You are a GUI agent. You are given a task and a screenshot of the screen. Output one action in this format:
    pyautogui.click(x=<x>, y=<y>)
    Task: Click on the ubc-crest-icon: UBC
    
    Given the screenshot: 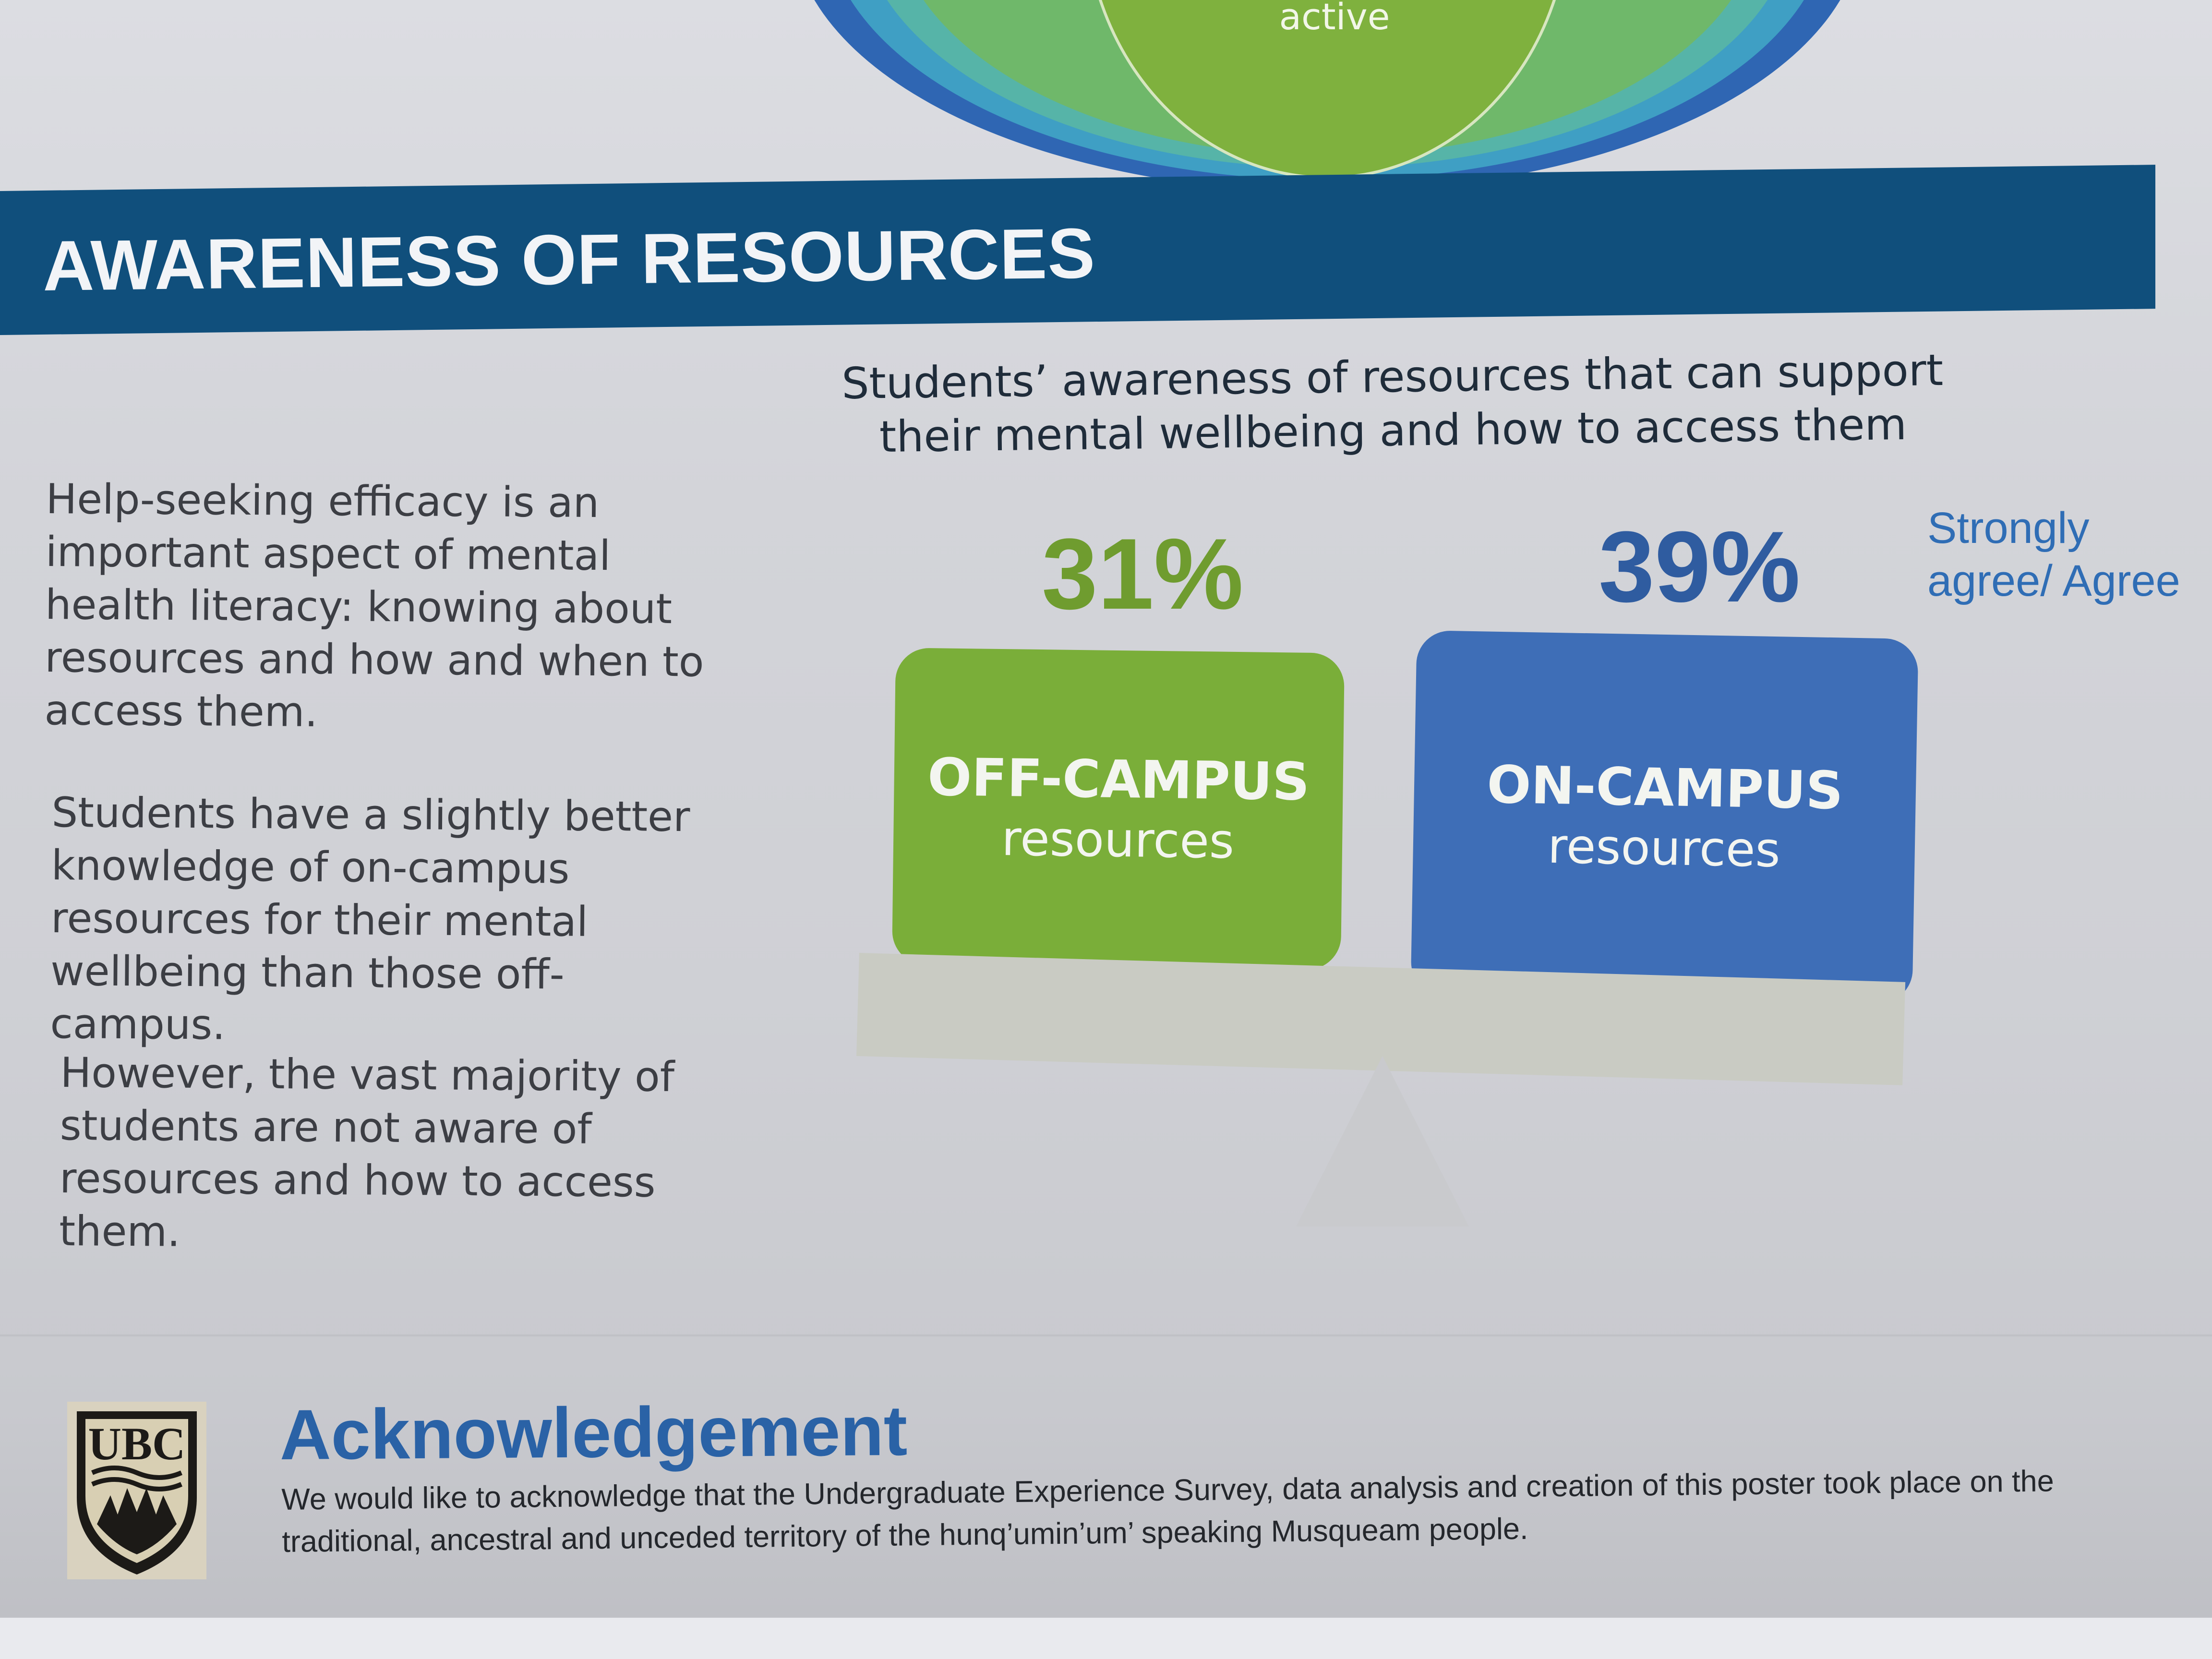 What is the action you would take?
    pyautogui.click(x=137, y=1490)
    